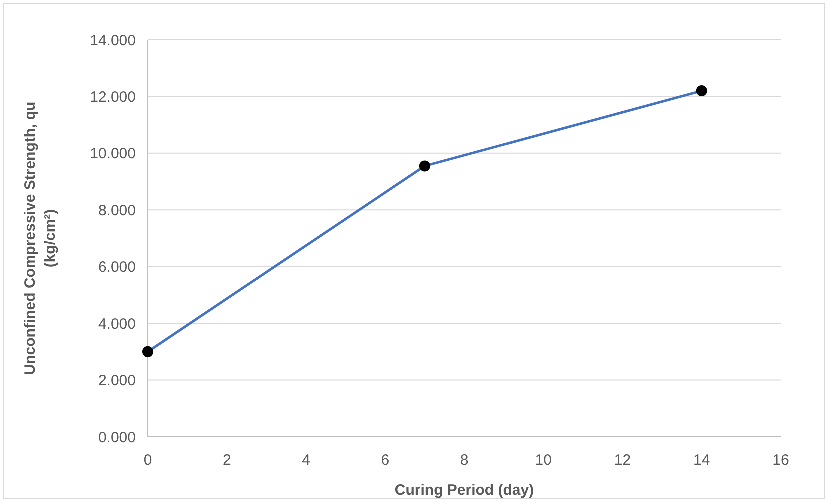 This screenshot has height=503, width=829. Describe the element at coordinates (40, 239) in the screenshot. I see `y-axis-title: Unconfined Compressive Strength, qu (kg/cm²)` at that location.